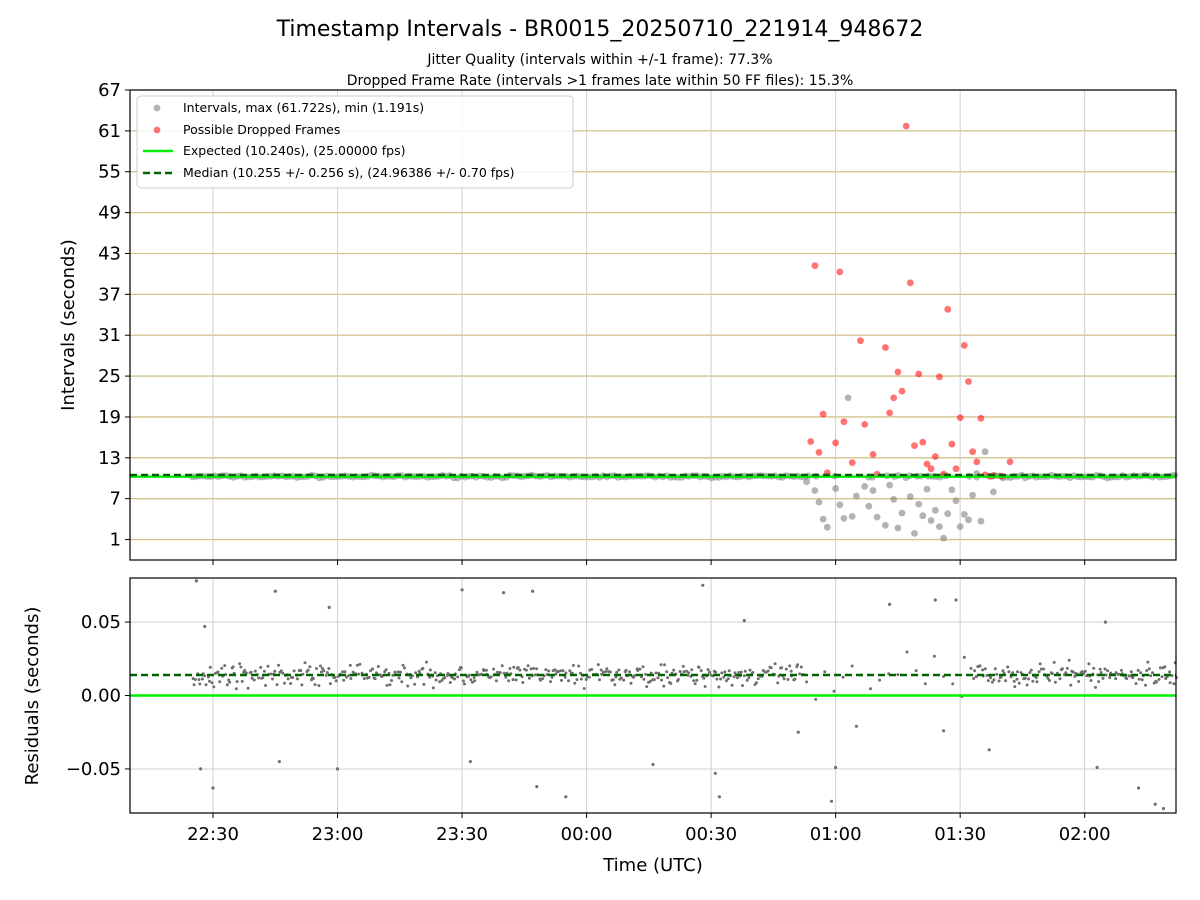 The image size is (1200, 900). I want to click on intervals-y-tick-label: 25, so click(109, 376).